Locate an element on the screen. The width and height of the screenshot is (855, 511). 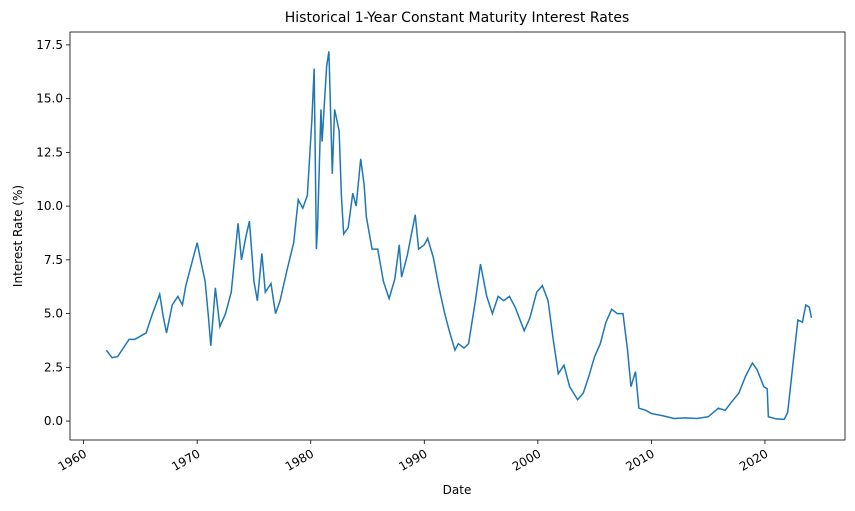
y-tick-label: 10.0 is located at coordinates (49, 206).